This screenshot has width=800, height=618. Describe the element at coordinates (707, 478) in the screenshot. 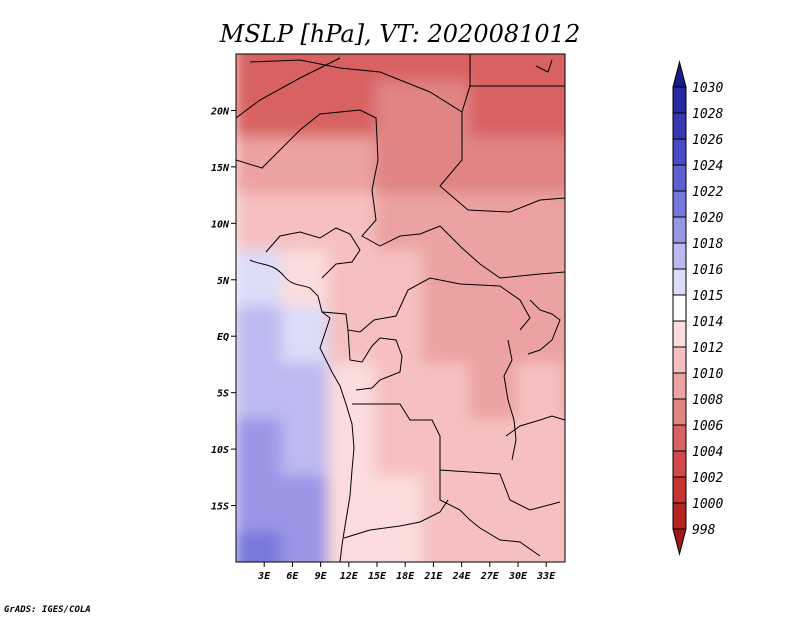

I see `colorbar-label: 1002` at that location.